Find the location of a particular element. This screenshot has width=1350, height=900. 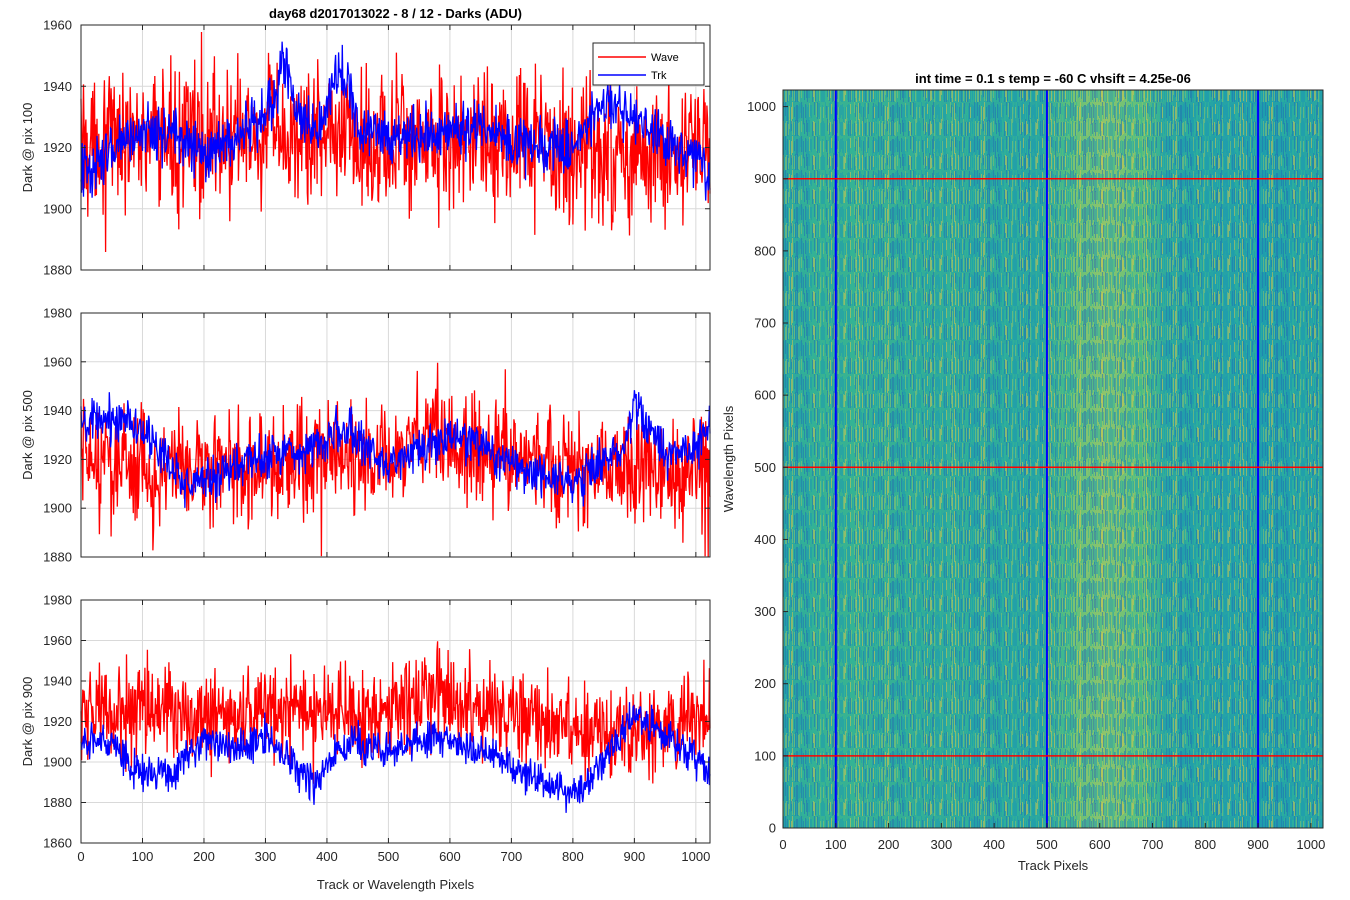

y-tick-label: 500 is located at coordinates (765, 467).